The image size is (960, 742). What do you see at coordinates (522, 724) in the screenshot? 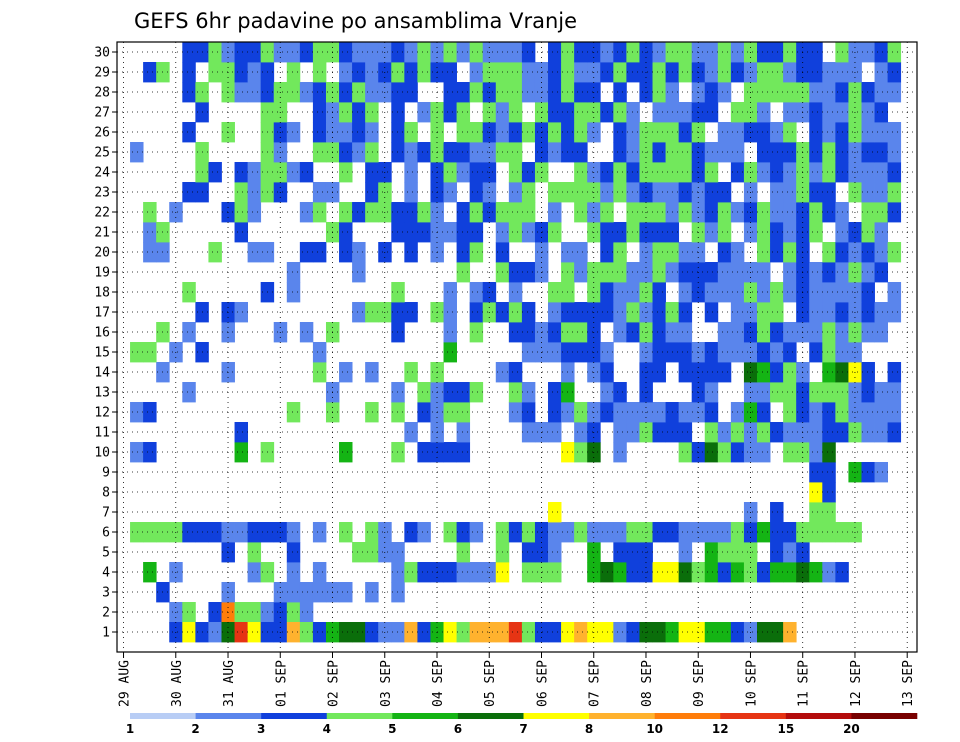
I see `color-legend: 1 2 3 4 5 6 7 8 10 12 15 20` at bounding box center [522, 724].